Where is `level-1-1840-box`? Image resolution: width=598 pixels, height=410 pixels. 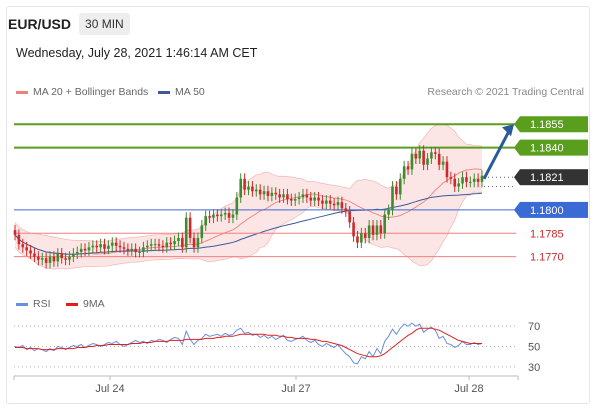 level-1-1840-box is located at coordinates (554, 147).